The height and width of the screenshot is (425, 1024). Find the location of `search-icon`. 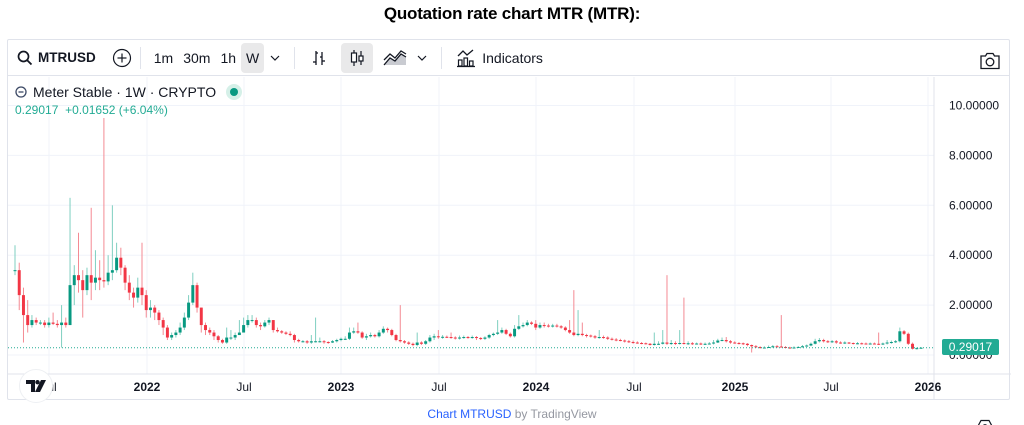

search-icon is located at coordinates (25, 57).